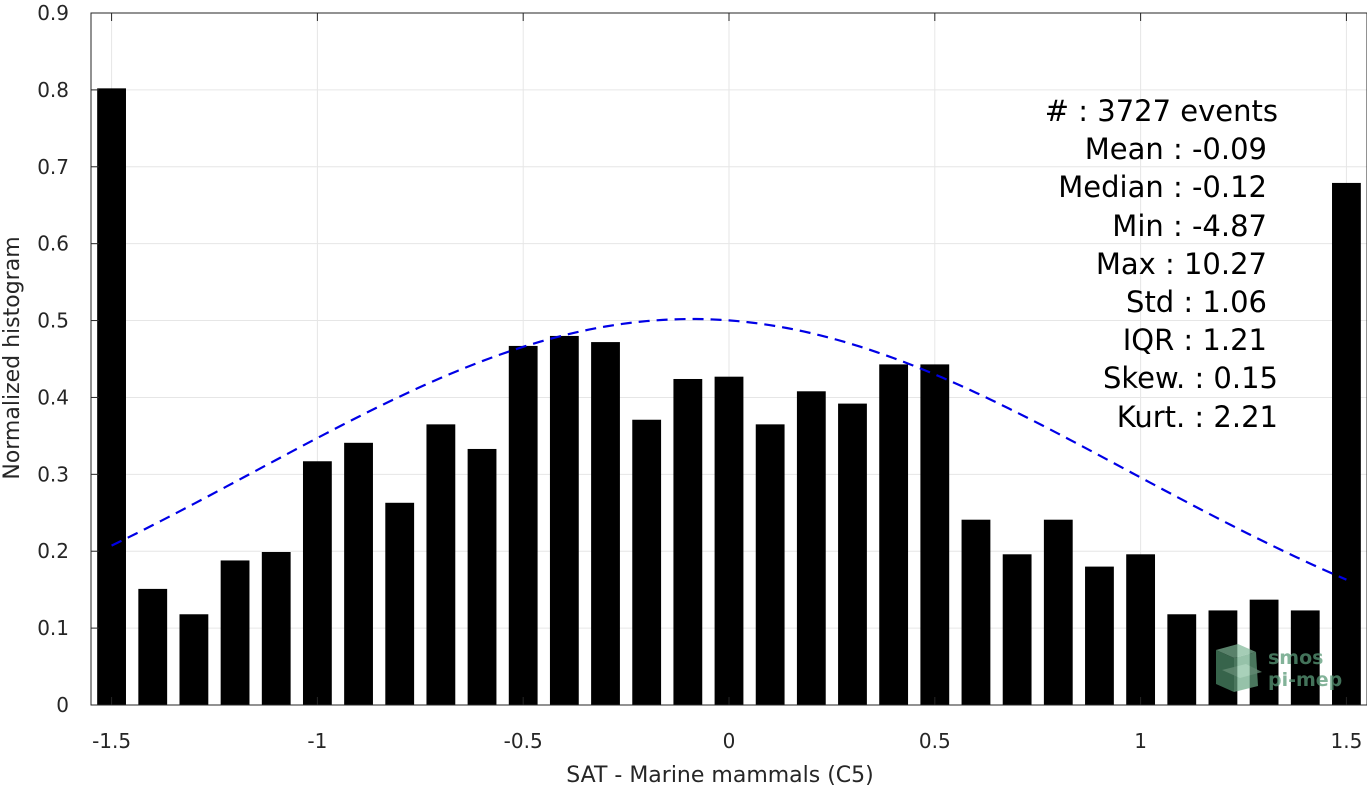 This screenshot has height=785, width=1367. Describe the element at coordinates (1181, 264) in the screenshot. I see `stats-max: Max : 10.27` at that location.